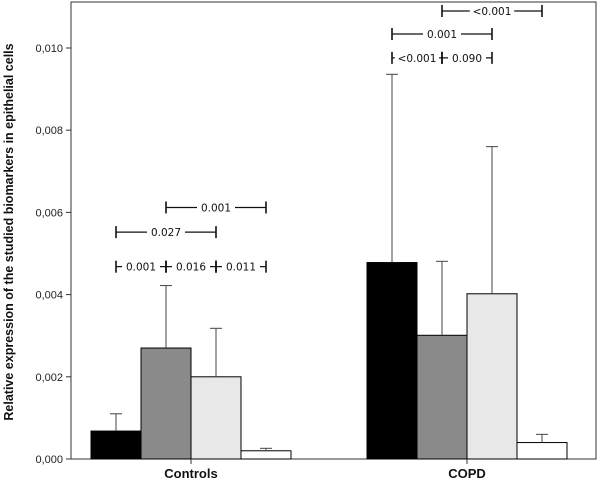 This screenshot has height=483, width=600. I want to click on p-value-label: 0.011, so click(241, 268).